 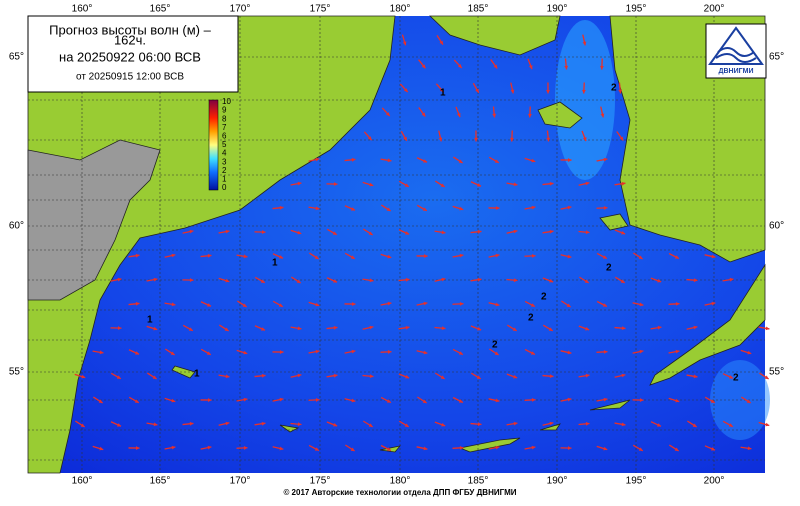 I want to click on colorbar-label: 0, so click(x=224, y=187).